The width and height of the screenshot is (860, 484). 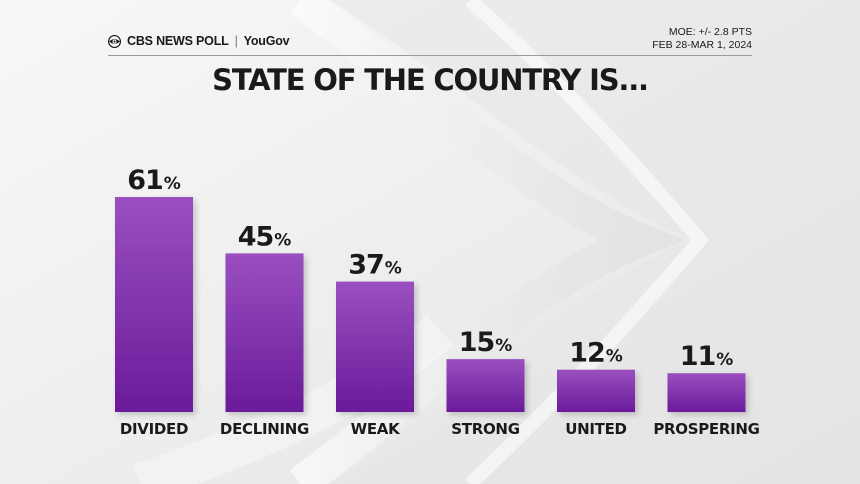 What do you see at coordinates (376, 429) in the screenshot?
I see `category-label-weak: WEAK` at bounding box center [376, 429].